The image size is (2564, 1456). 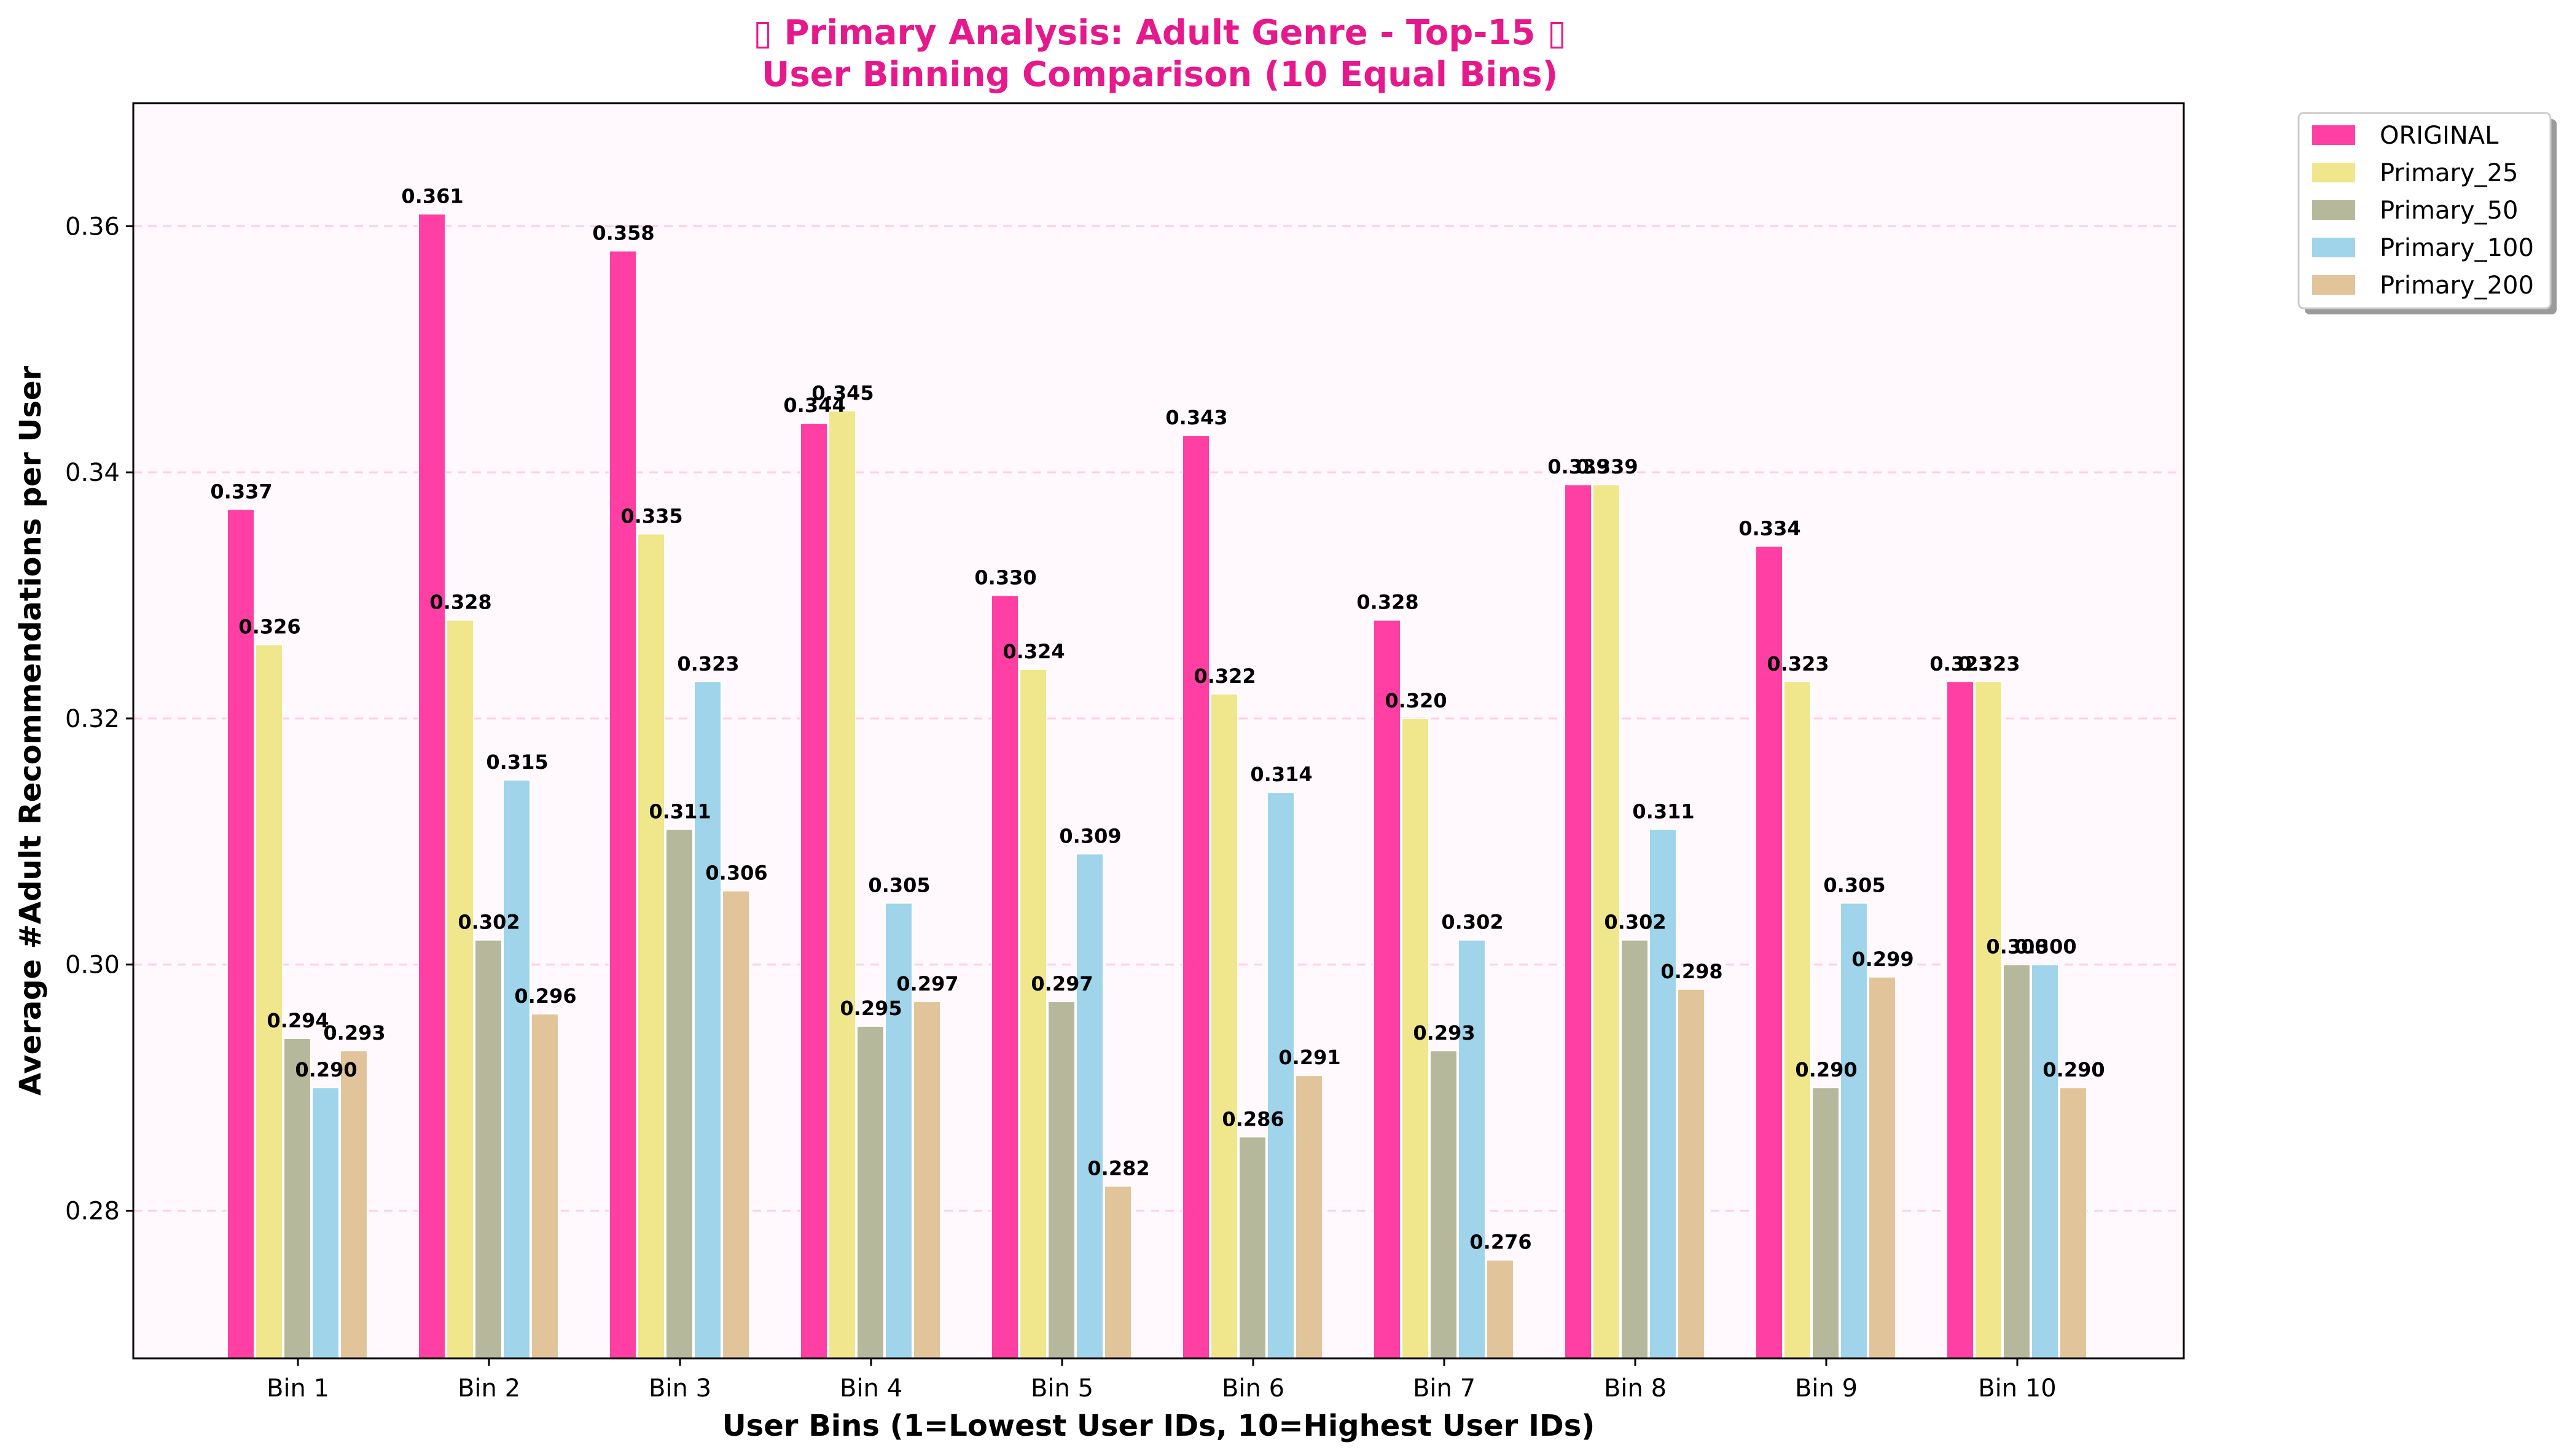 I want to click on legend-box, so click(x=2424, y=210).